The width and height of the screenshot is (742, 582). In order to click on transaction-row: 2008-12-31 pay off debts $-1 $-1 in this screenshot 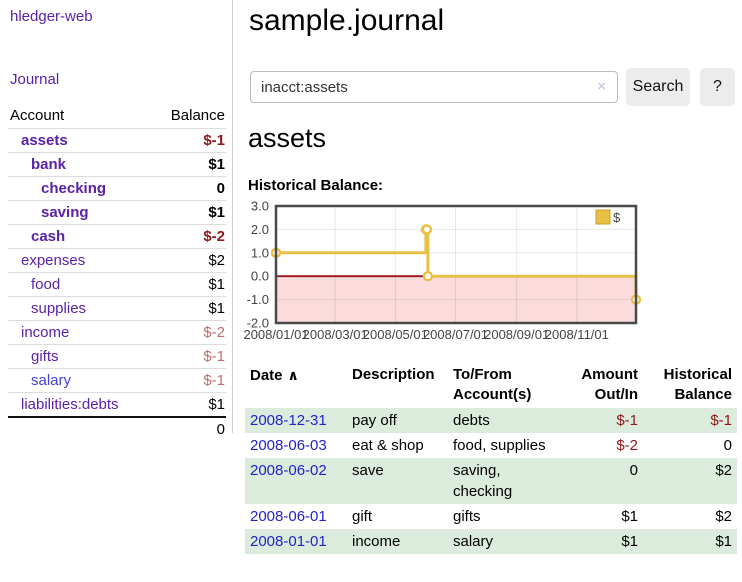, I will do `click(491, 420)`.